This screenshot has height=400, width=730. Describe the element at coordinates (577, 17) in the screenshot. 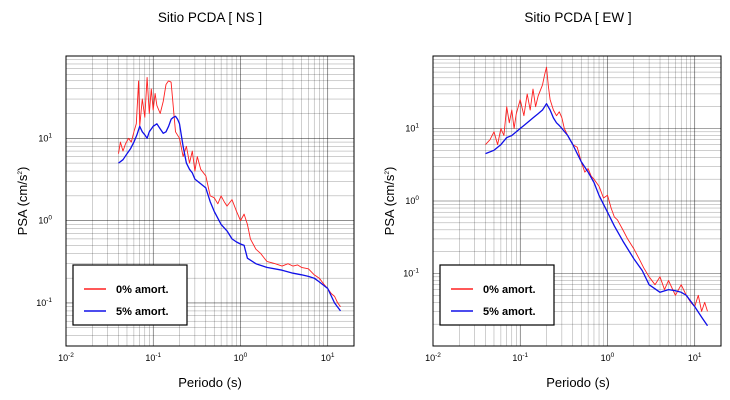

I see `chart-title: Sitio PCDA [ EW ]` at that location.